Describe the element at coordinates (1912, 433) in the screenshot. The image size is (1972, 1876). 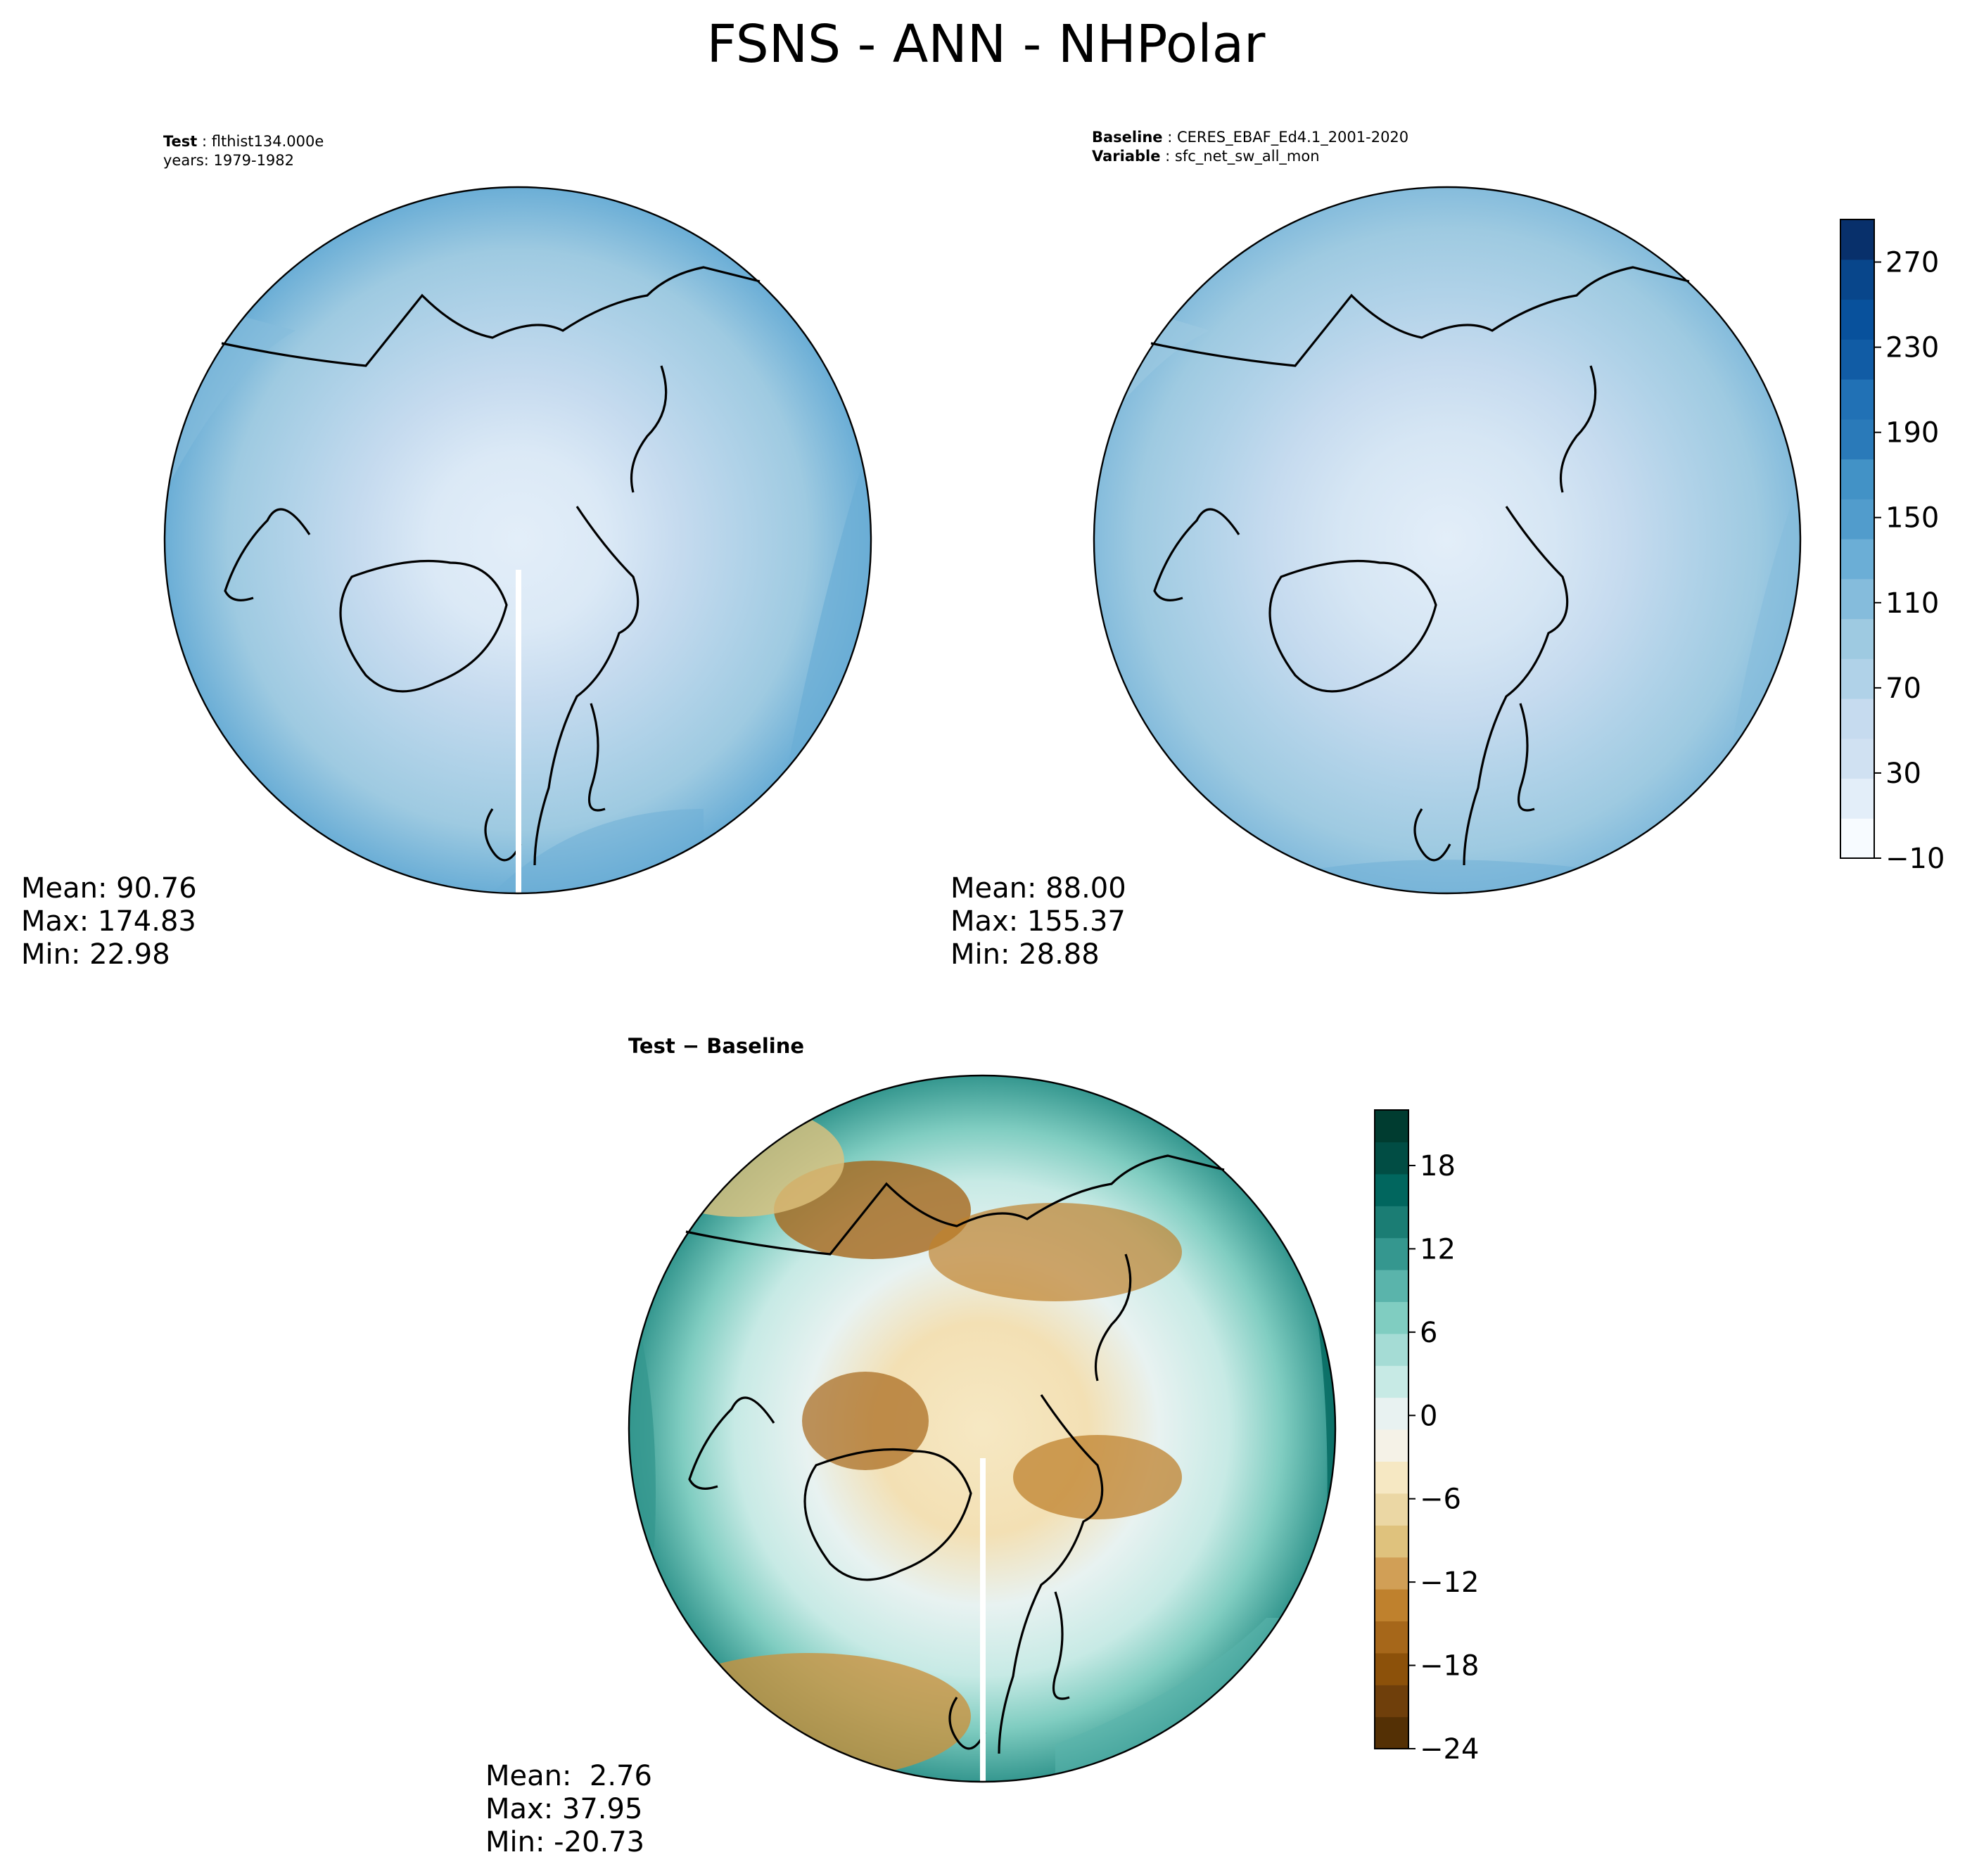
I see `colorbar-top-tick-label: 190` at that location.